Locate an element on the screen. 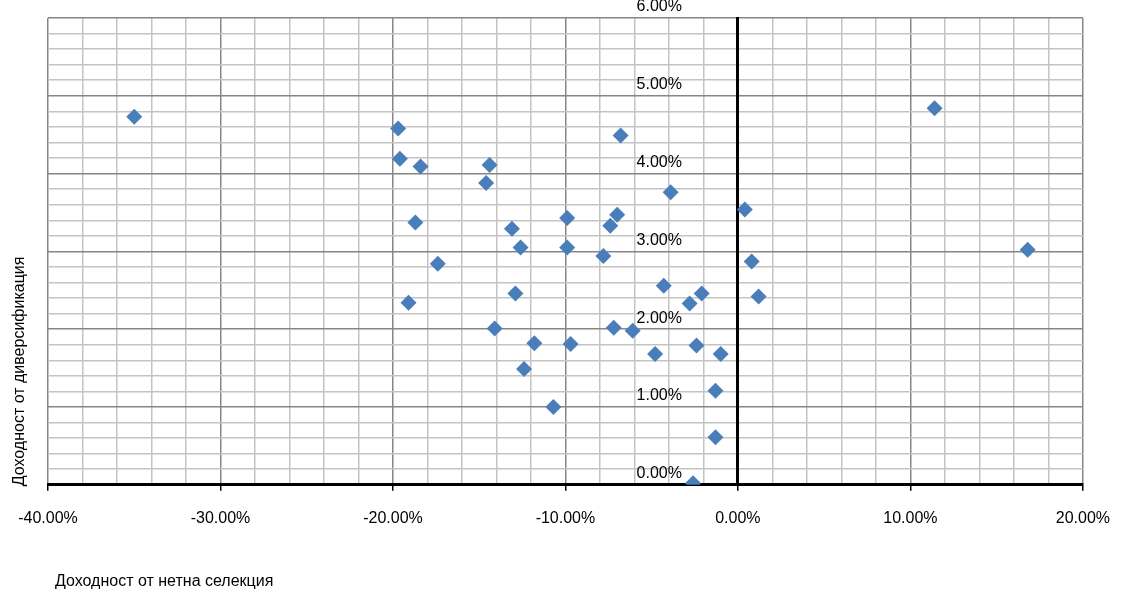 The width and height of the screenshot is (1128, 592). y-tick-label: 2.00% is located at coordinates (659, 317).